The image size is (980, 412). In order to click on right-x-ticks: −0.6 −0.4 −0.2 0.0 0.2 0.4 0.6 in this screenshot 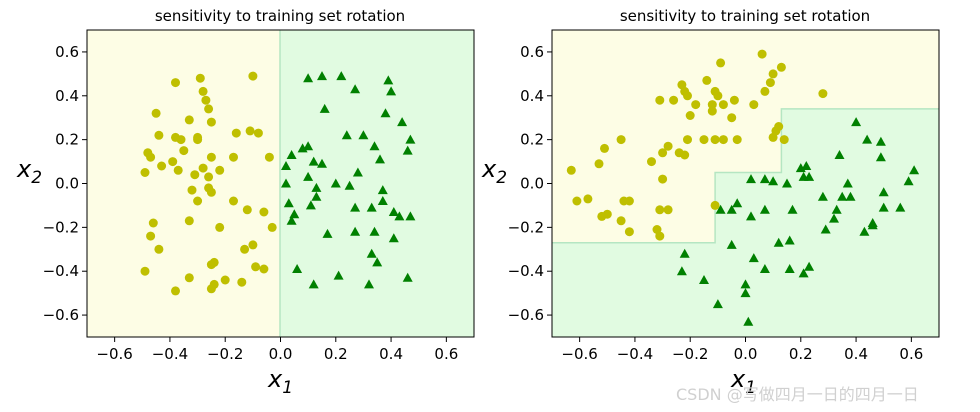, I will do `click(742, 350)`.